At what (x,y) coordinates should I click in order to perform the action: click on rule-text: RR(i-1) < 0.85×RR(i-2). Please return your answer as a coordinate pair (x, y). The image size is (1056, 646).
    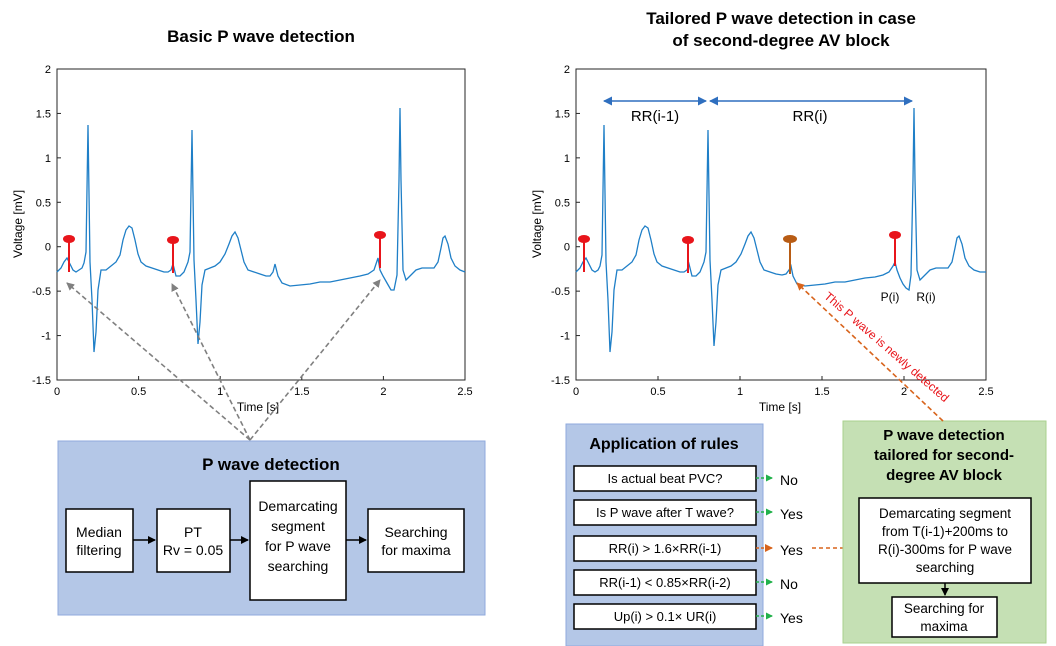
    Looking at the image, I should click on (664, 582).